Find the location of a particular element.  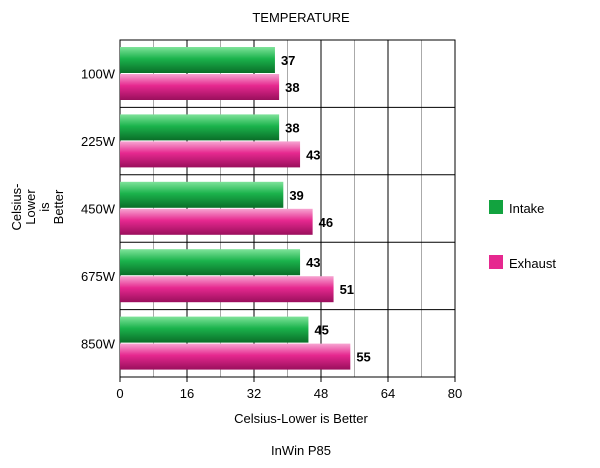

y-axis-label: Celsius- Lower is Better is located at coordinates (37, 207).